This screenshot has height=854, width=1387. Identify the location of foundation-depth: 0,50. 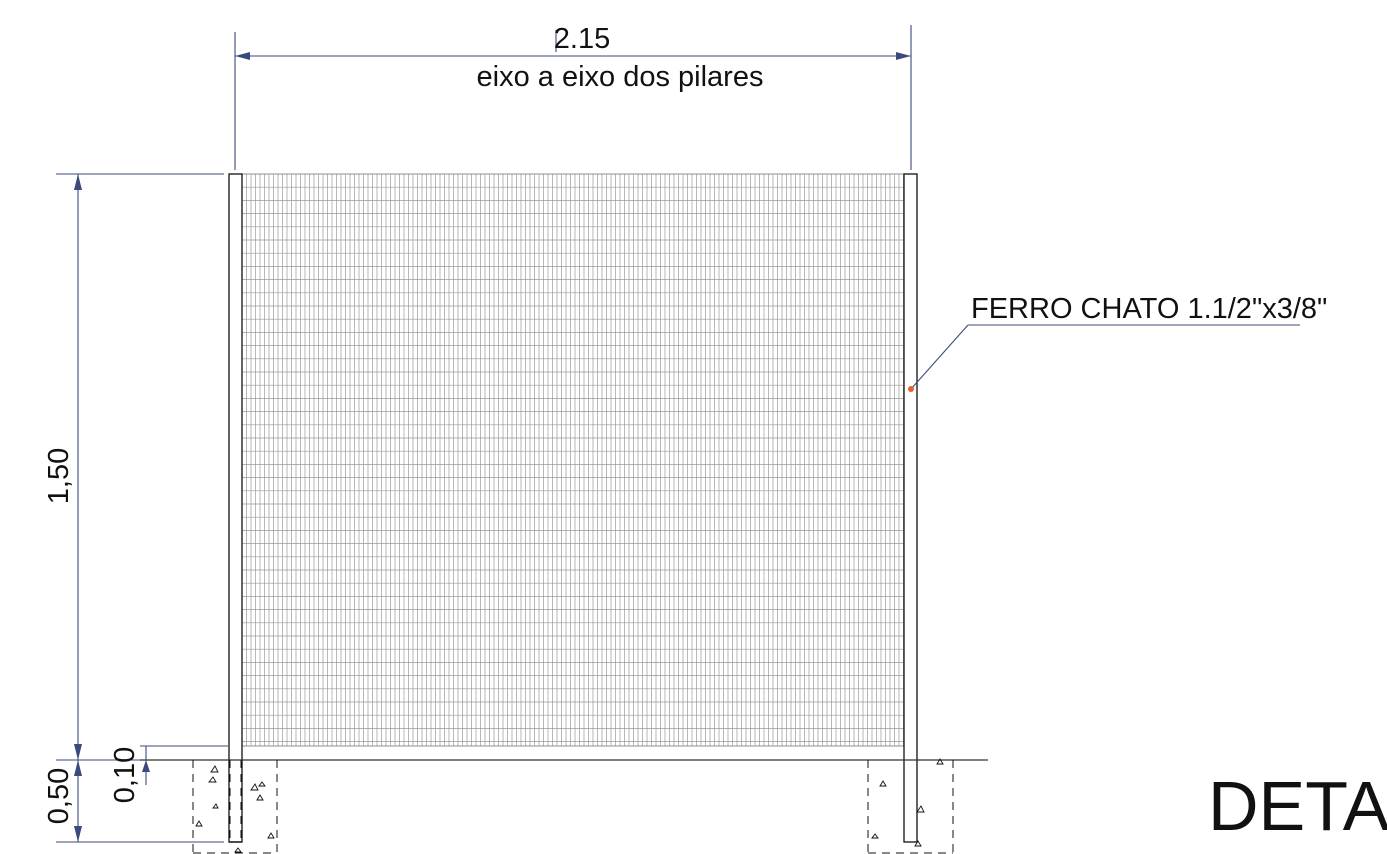
(59, 796).